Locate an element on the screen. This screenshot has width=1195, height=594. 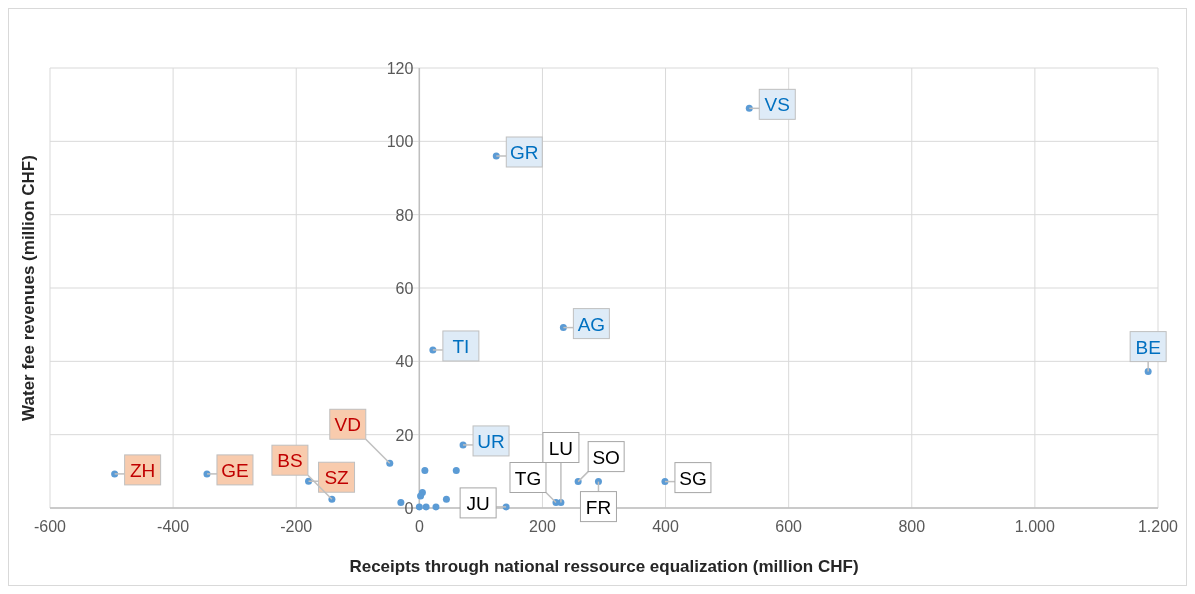
y-tick-label: 40 is located at coordinates (404, 362).